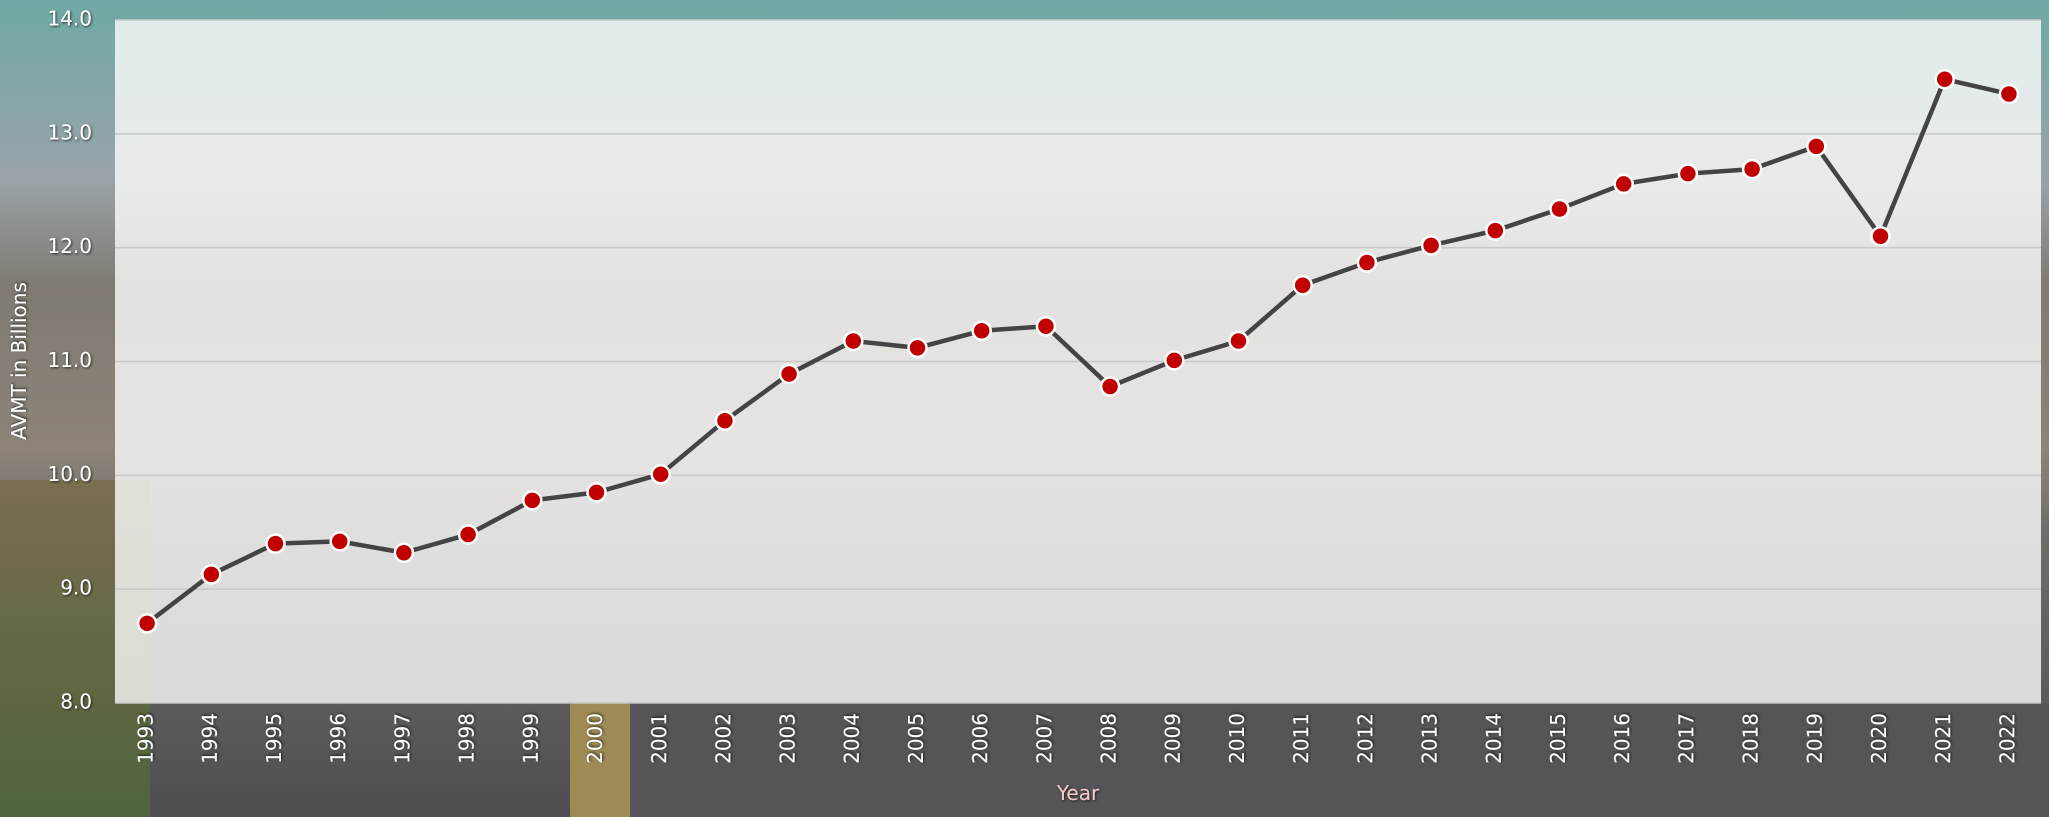  What do you see at coordinates (1044, 738) in the screenshot?
I see `x-tick-label: 2007` at bounding box center [1044, 738].